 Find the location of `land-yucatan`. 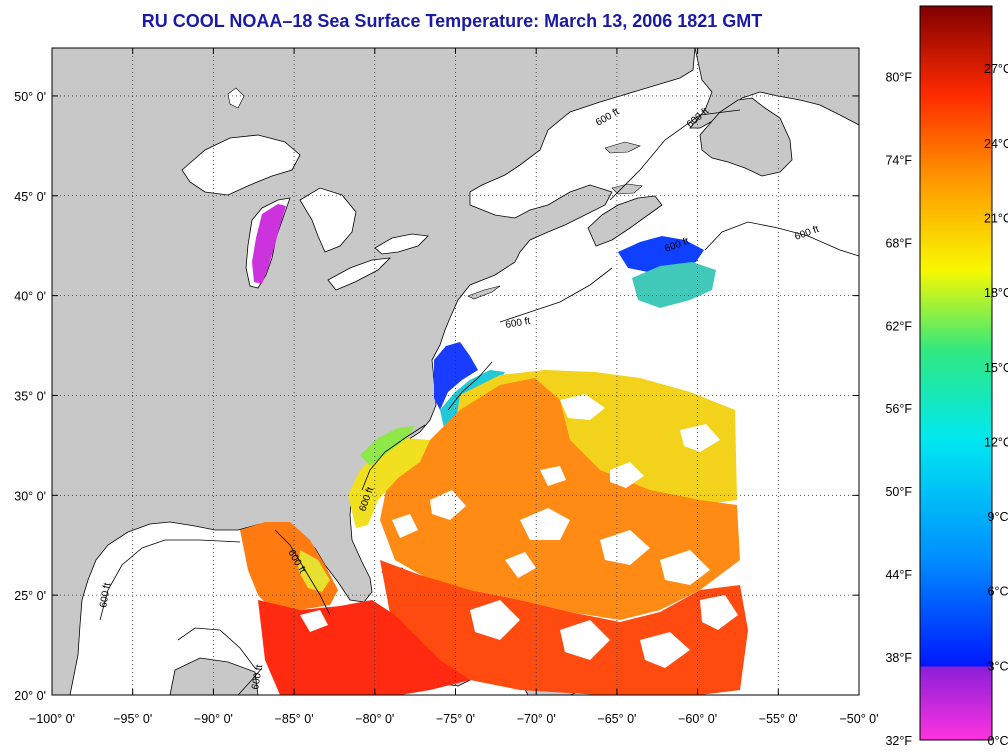

land-yucatan is located at coordinates (214, 676).